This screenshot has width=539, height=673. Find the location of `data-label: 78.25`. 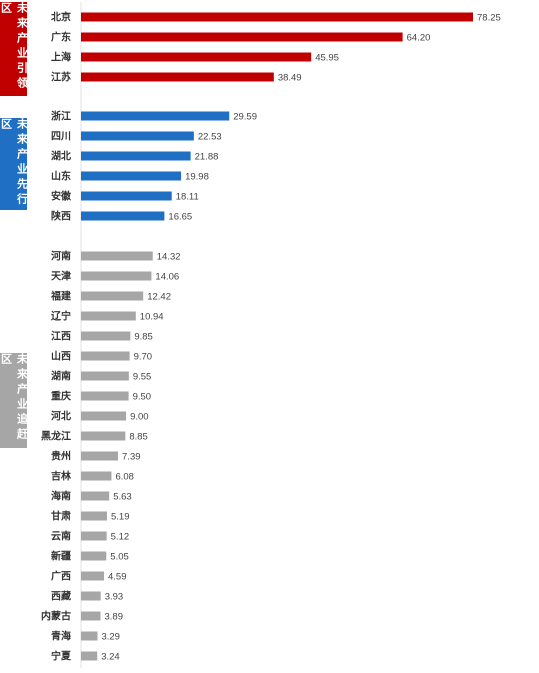

data-label: 78.25 is located at coordinates (489, 18).